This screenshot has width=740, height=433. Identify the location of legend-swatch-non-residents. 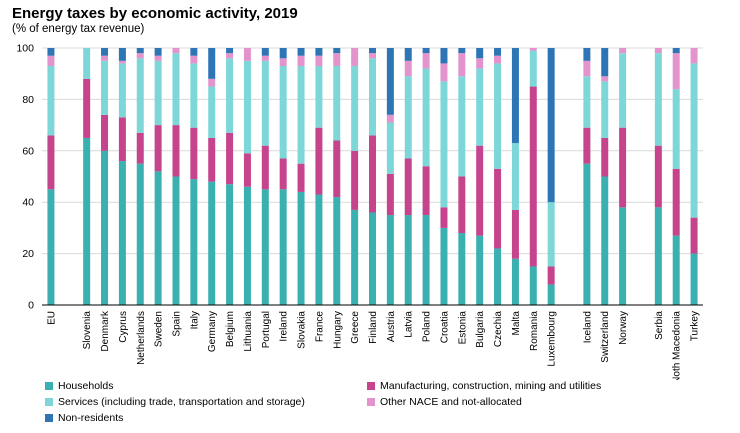
(49, 418).